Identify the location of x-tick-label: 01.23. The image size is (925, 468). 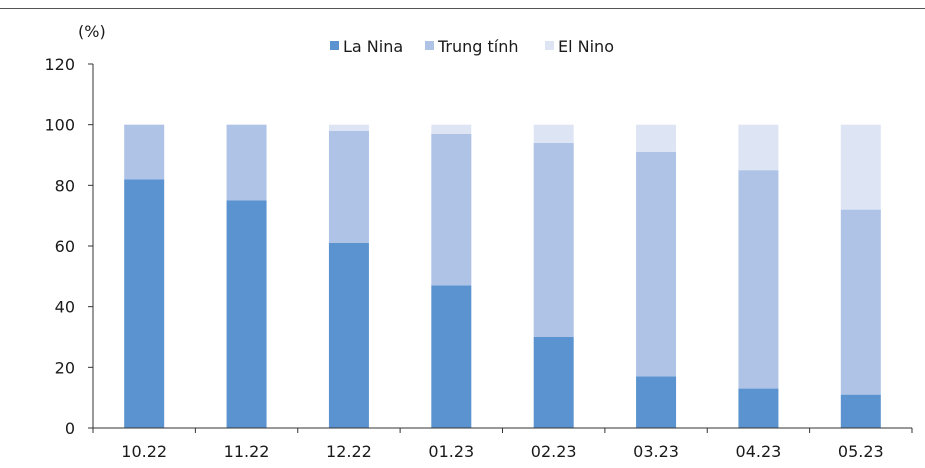
(451, 451).